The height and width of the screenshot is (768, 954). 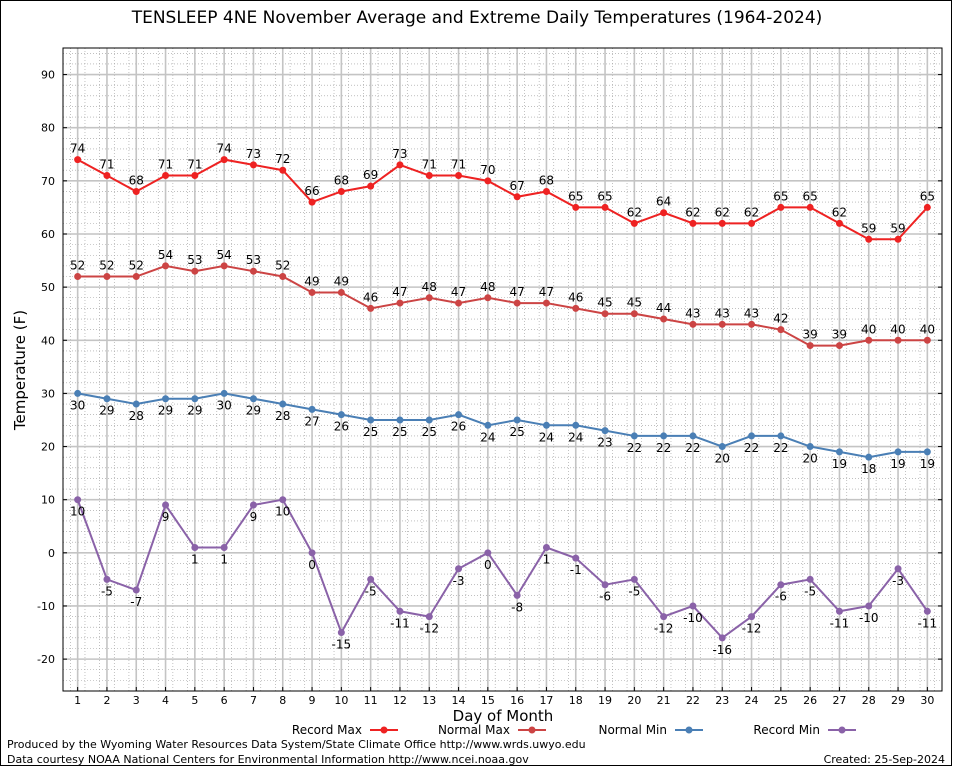 What do you see at coordinates (897, 228) in the screenshot?
I see `record-max-data-label: 59` at bounding box center [897, 228].